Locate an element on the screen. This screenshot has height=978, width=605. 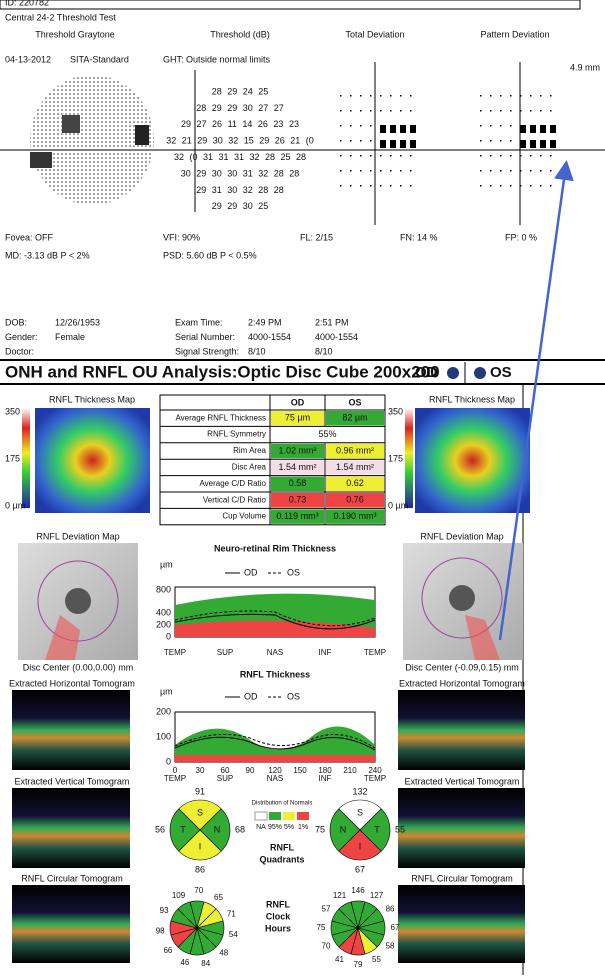
threshold-row: 32 21 29 30 32 15 29 26 21 (0 is located at coordinates (240, 141).